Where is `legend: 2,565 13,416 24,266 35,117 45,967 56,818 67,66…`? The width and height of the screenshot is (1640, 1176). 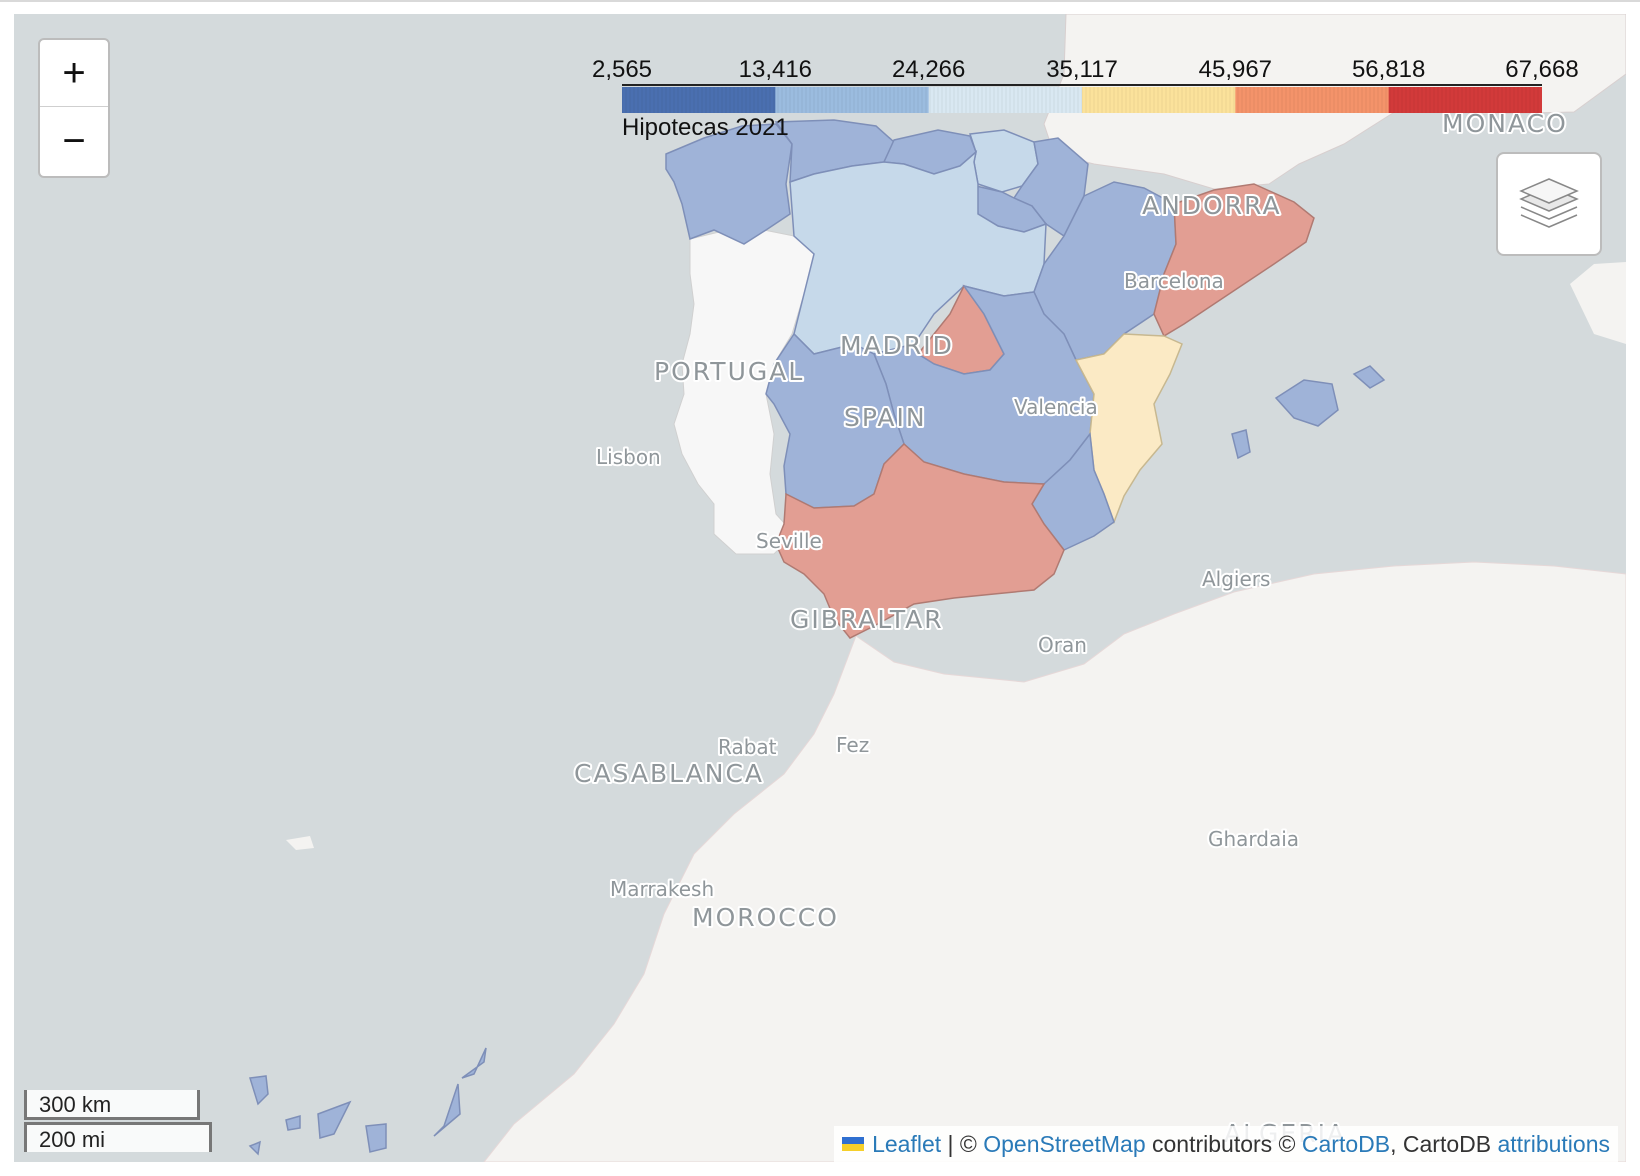 legend: 2,565 13,416 24,266 35,117 45,967 56,818 67,66… is located at coordinates (1094, 93).